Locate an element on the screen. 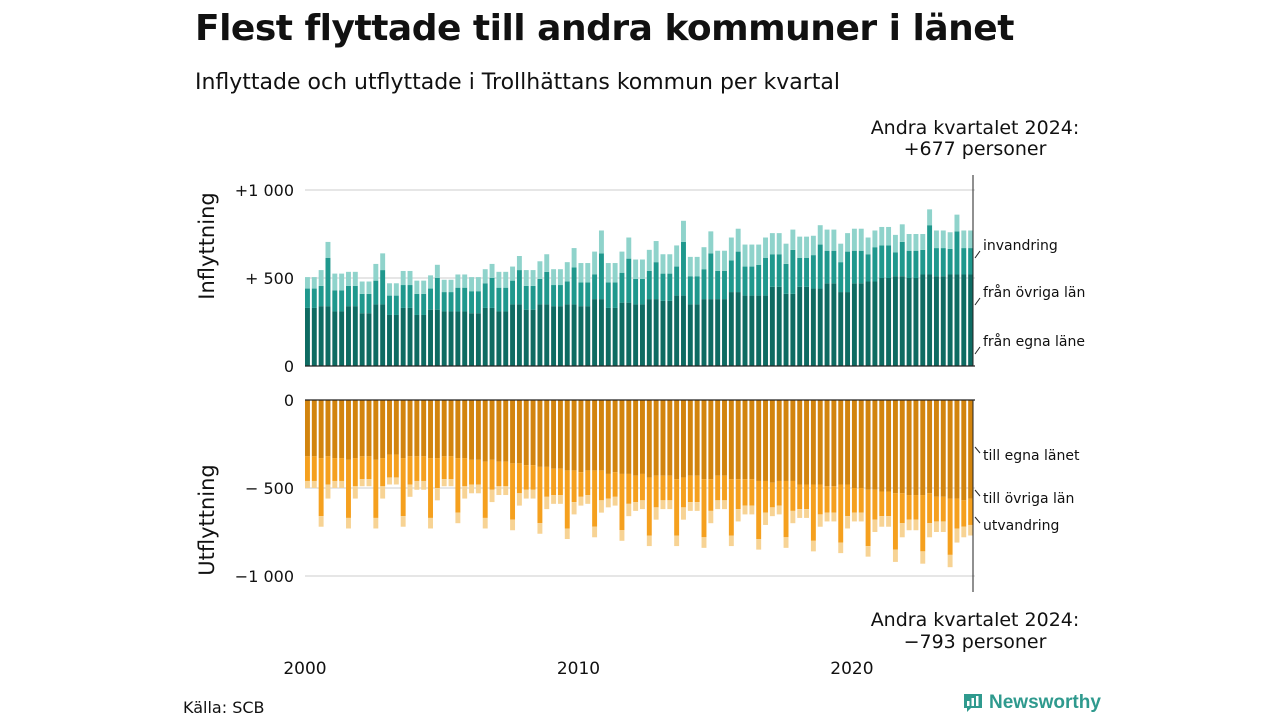 The width and height of the screenshot is (1280, 720). annotation-top-line1: Andra kvartalet 2024: is located at coordinates (975, 128).